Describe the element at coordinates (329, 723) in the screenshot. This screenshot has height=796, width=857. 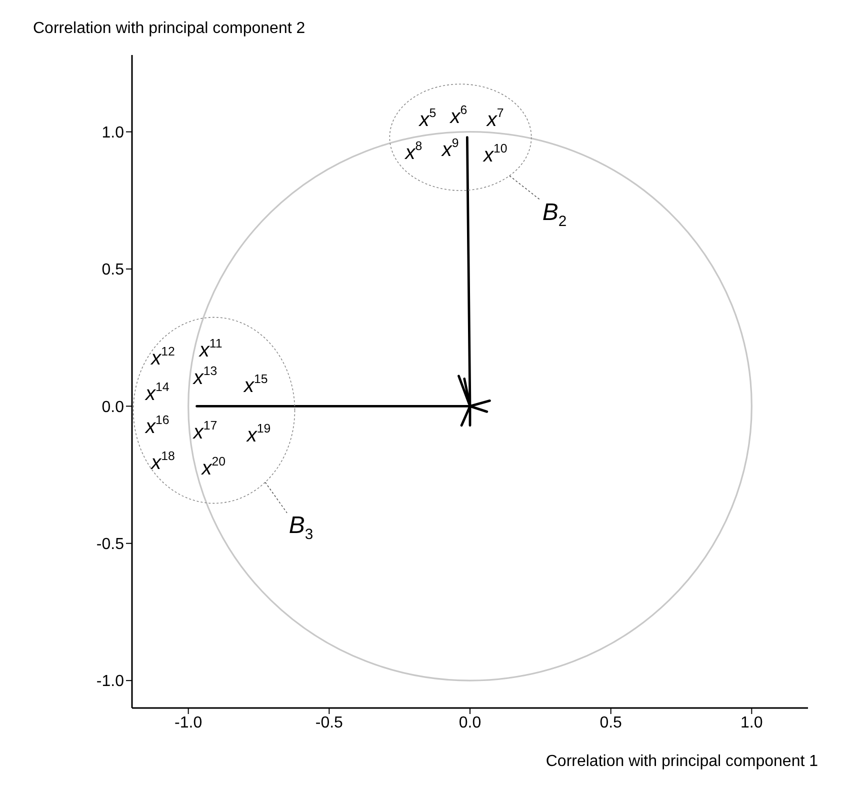
I see `x-tick-label: -0.5` at that location.